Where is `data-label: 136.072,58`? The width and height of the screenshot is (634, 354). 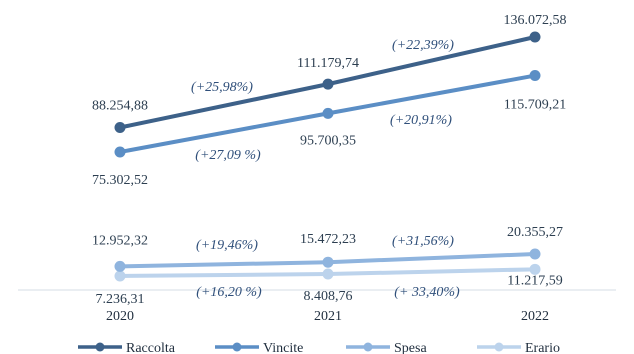
data-label: 136.072,58 is located at coordinates (535, 20).